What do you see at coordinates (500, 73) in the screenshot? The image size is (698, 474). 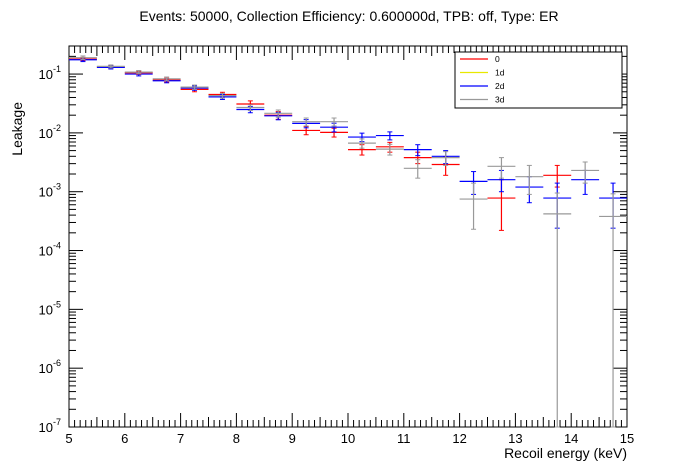 I see `legend-label: 1d` at bounding box center [500, 73].